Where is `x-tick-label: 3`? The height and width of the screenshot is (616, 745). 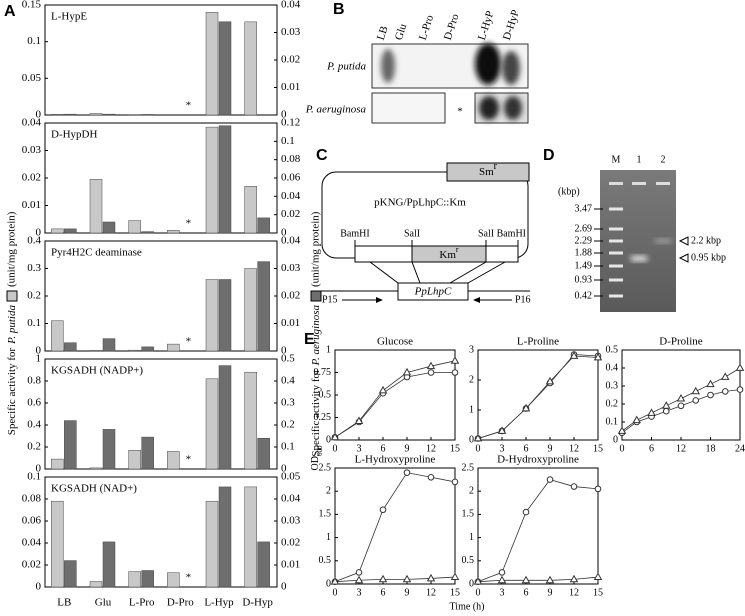
x-tick-label: 3 is located at coordinates (502, 592).